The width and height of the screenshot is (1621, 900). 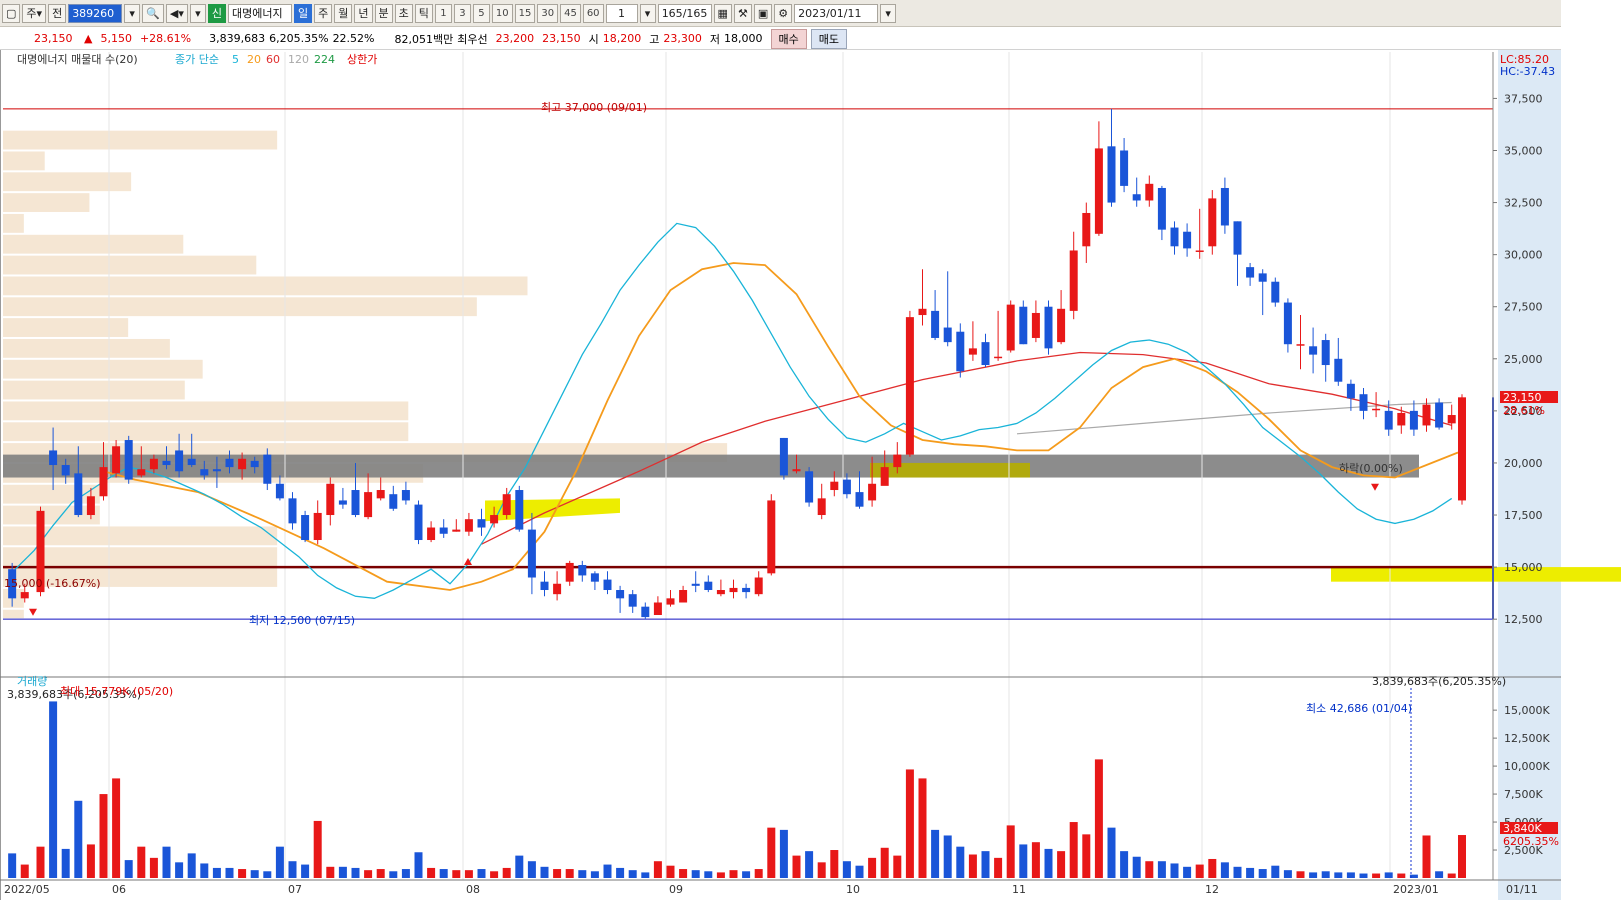 I want to click on month-label-1: 06, so click(x=119, y=889).